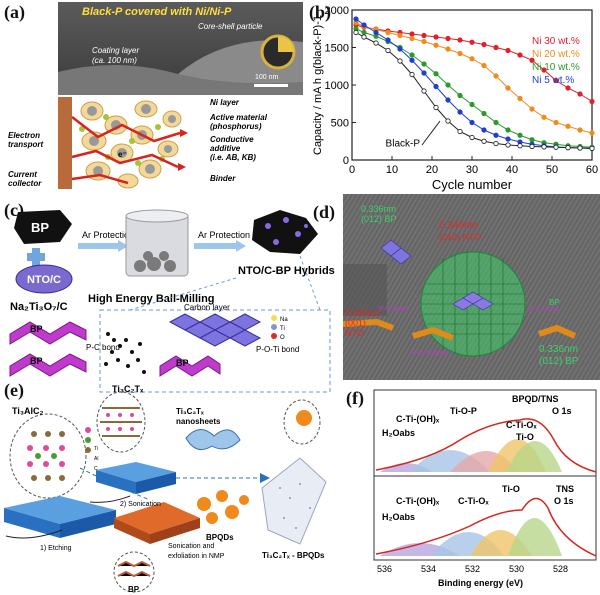 This screenshot has height=595, width=600. I want to click on x-tick-label-6: 60, so click(592, 170).